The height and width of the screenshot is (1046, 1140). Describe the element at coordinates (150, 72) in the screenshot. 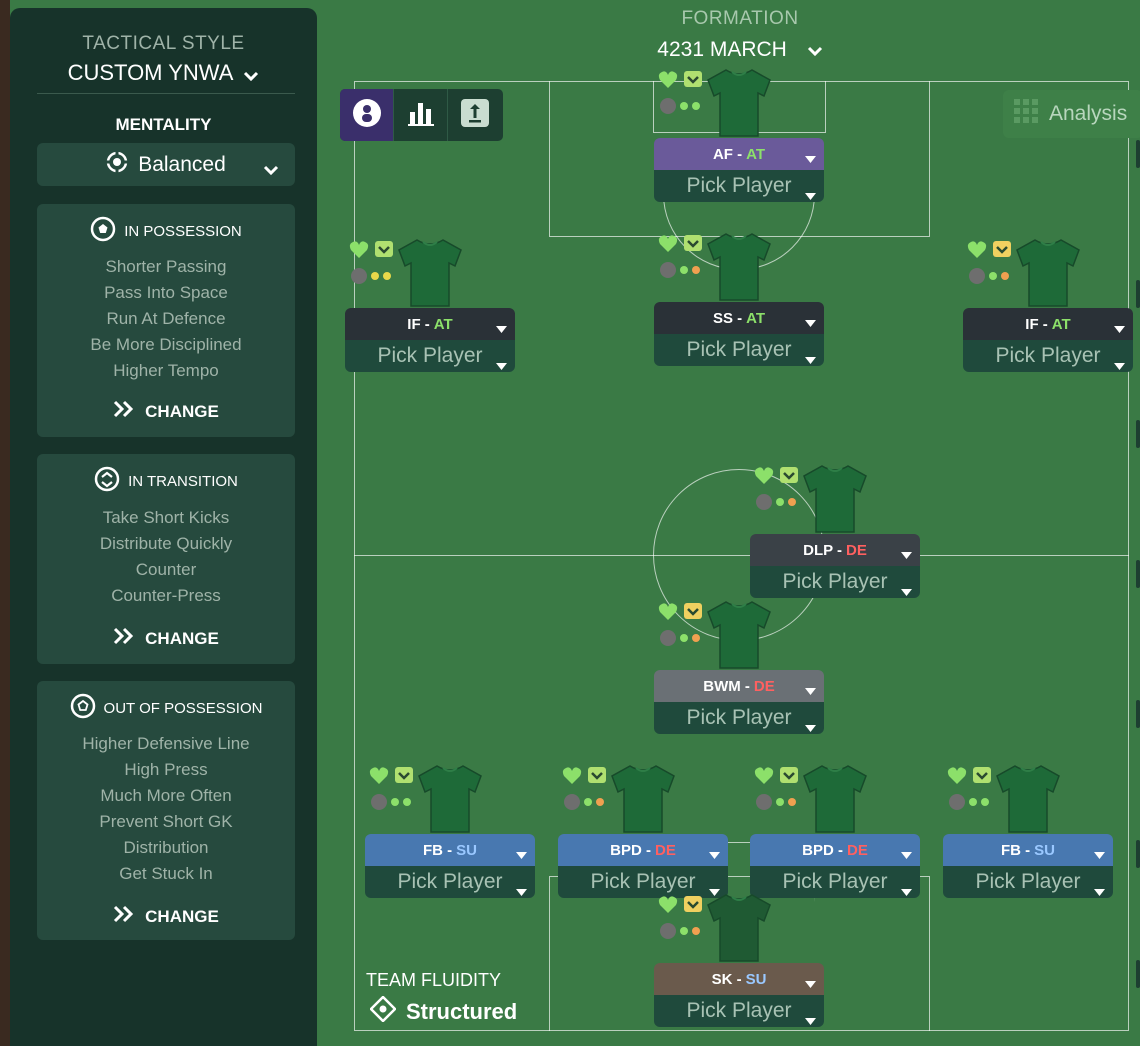

I see `tactical-style-value: CUSTOM YNWA` at that location.